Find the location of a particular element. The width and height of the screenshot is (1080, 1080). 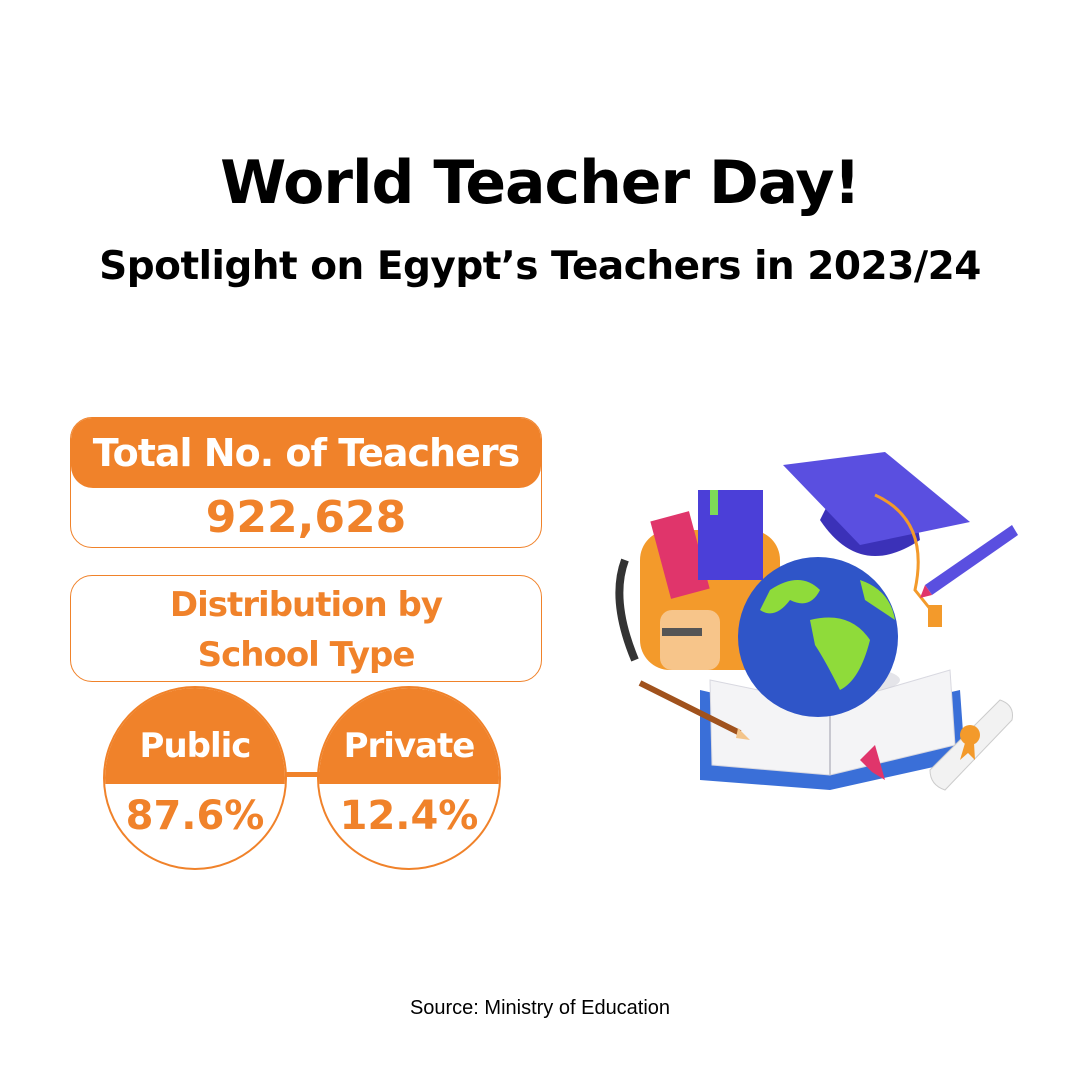

public-label: Public is located at coordinates (195, 736).